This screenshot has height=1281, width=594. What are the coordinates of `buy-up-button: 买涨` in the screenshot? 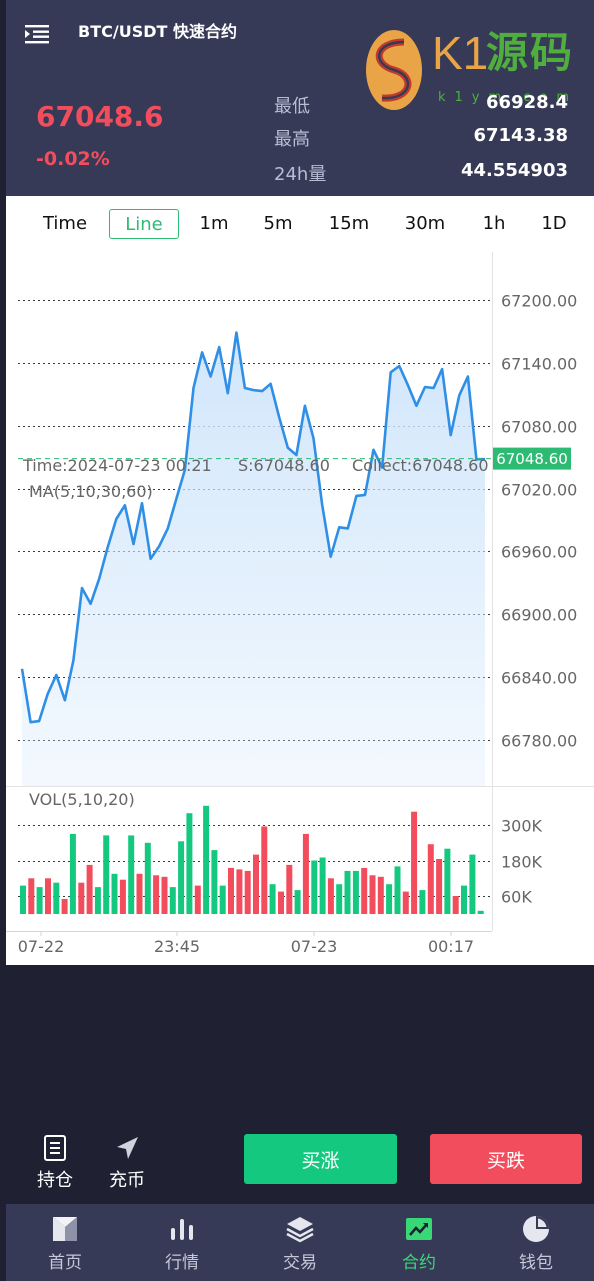 It's located at (320, 1159).